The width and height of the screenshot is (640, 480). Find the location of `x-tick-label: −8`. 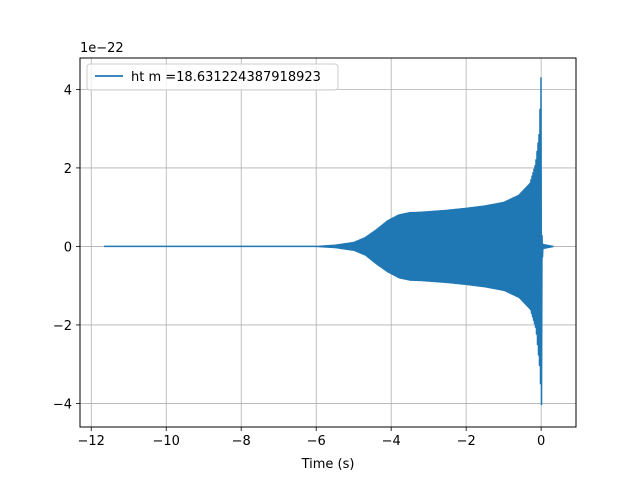

x-tick-label: −8 is located at coordinates (241, 441).